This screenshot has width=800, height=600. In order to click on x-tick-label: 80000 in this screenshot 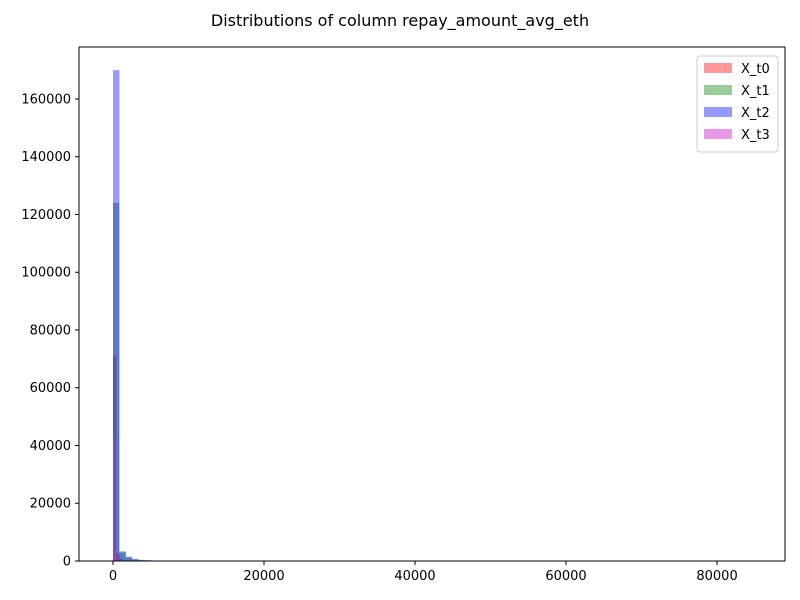, I will do `click(716, 576)`.